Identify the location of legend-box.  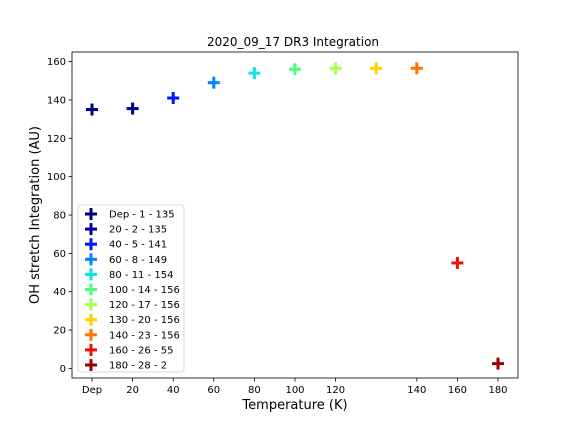
(131, 288).